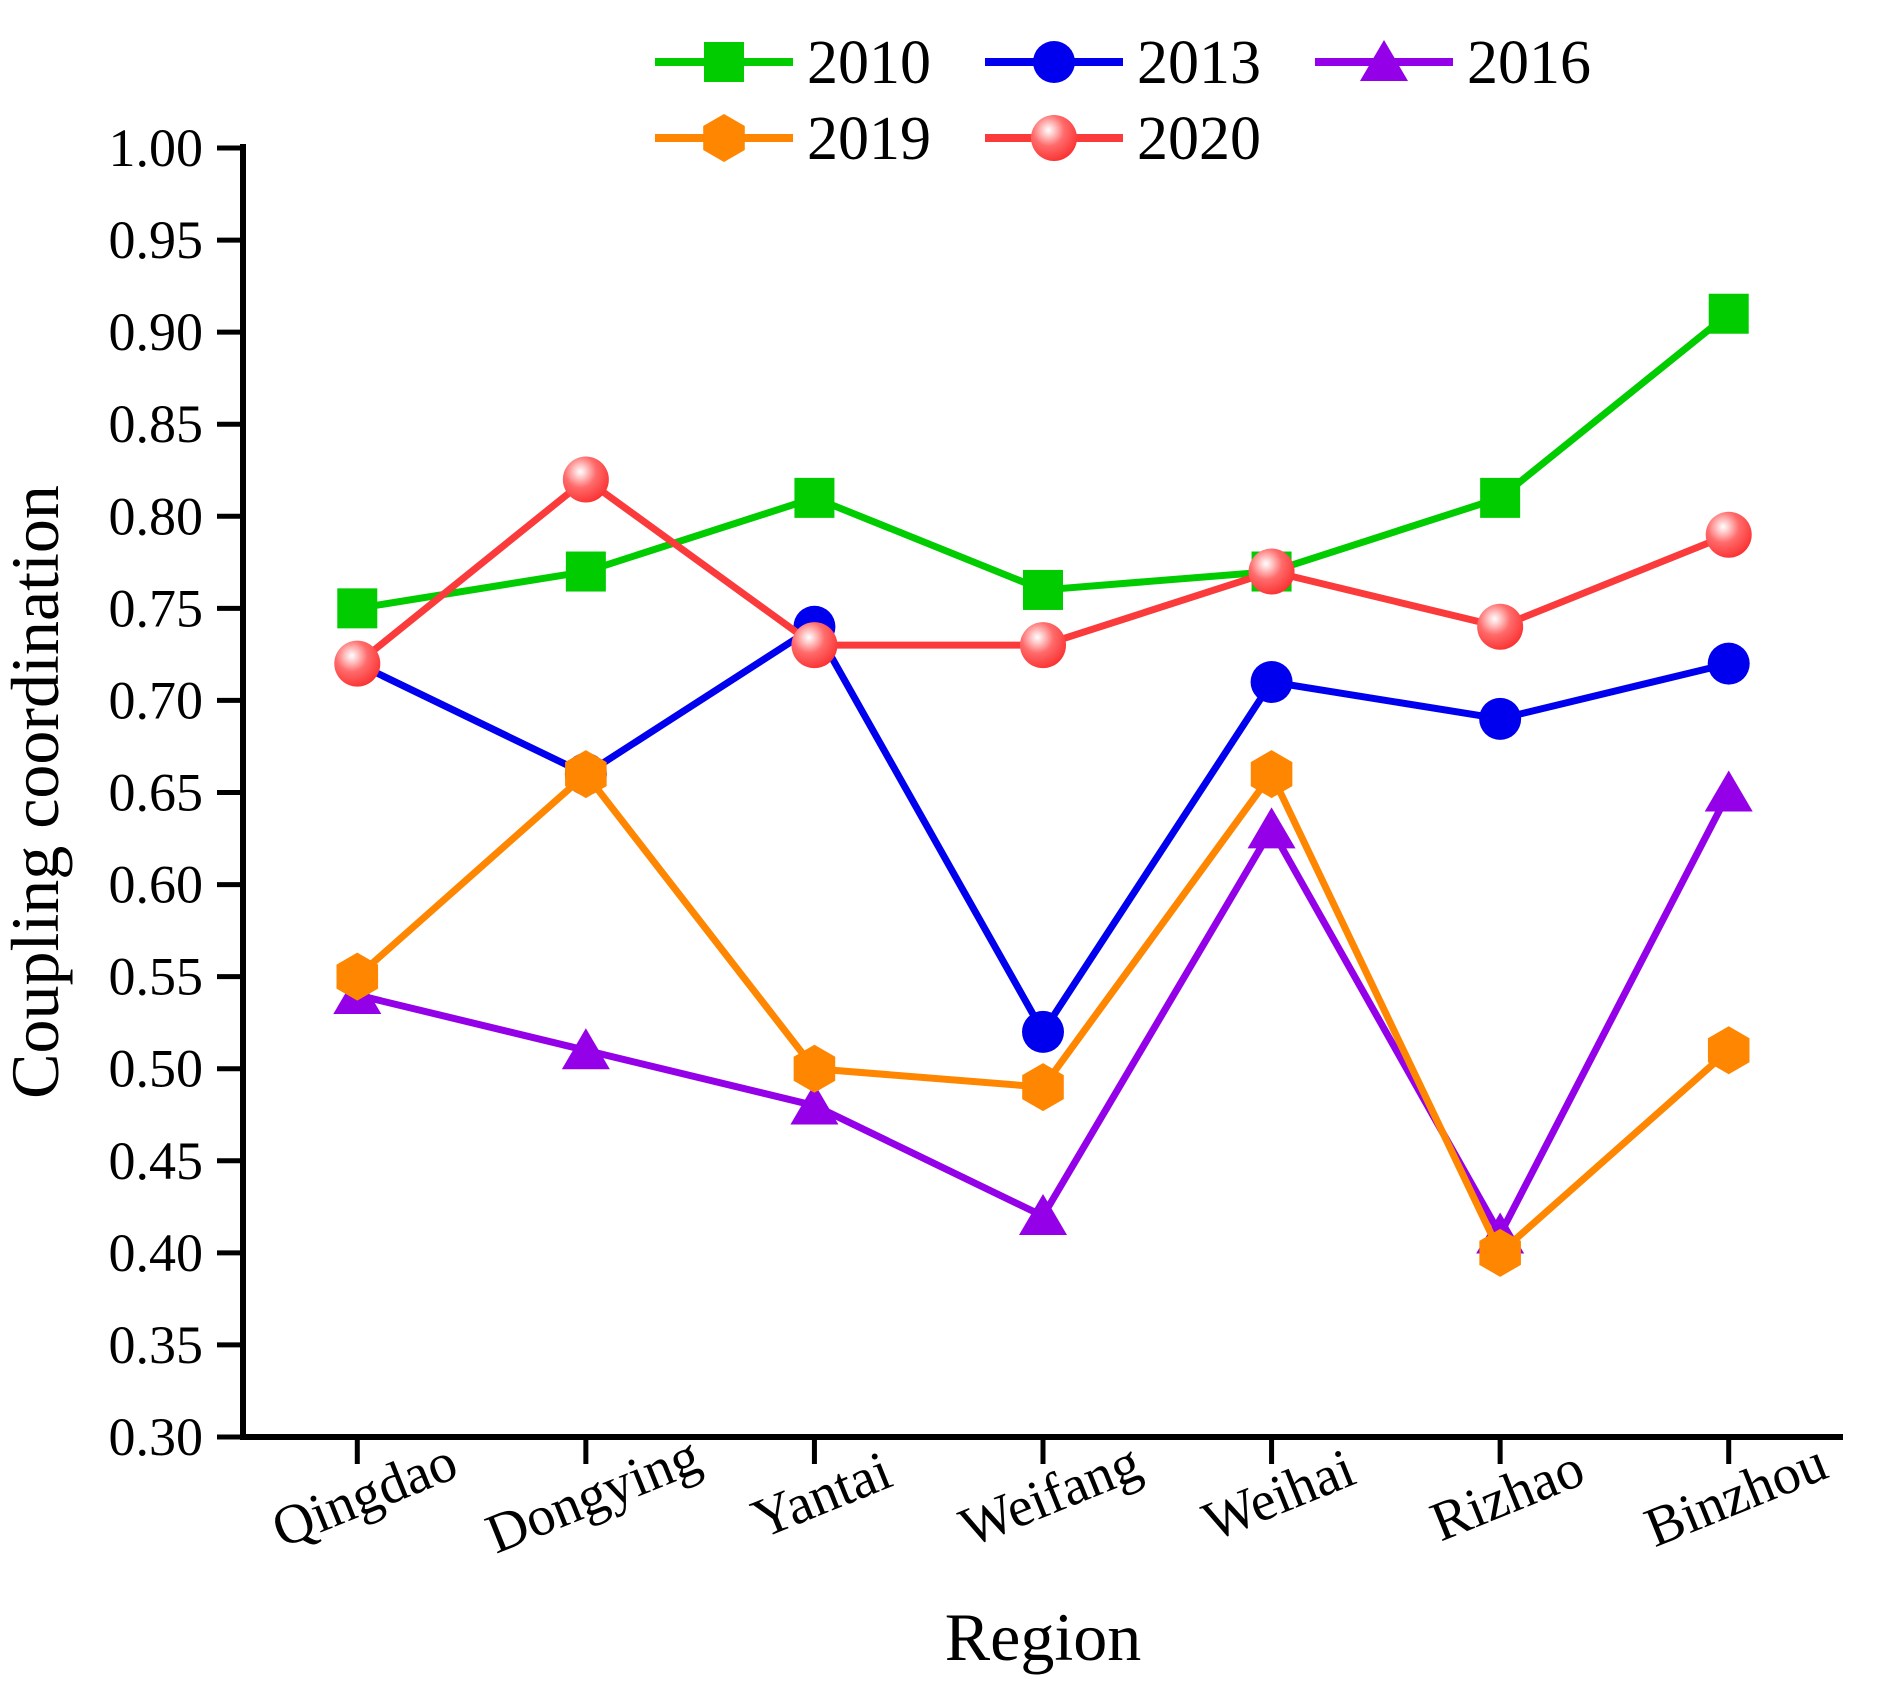 Image resolution: width=1877 pixels, height=1707 pixels. I want to click on legend-item-2013: 2013, so click(1123, 63).